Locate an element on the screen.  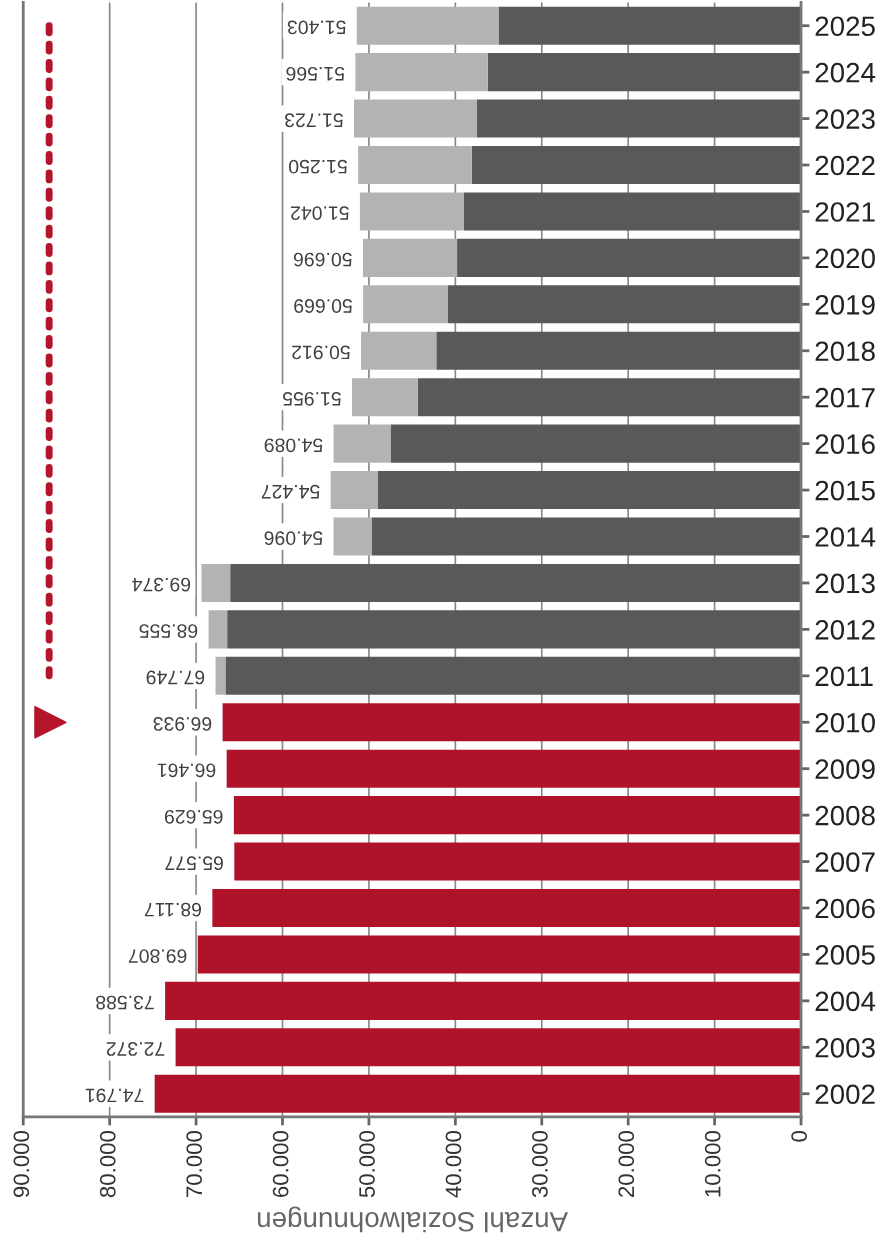
total-label: 69.807 is located at coordinates (157, 956).